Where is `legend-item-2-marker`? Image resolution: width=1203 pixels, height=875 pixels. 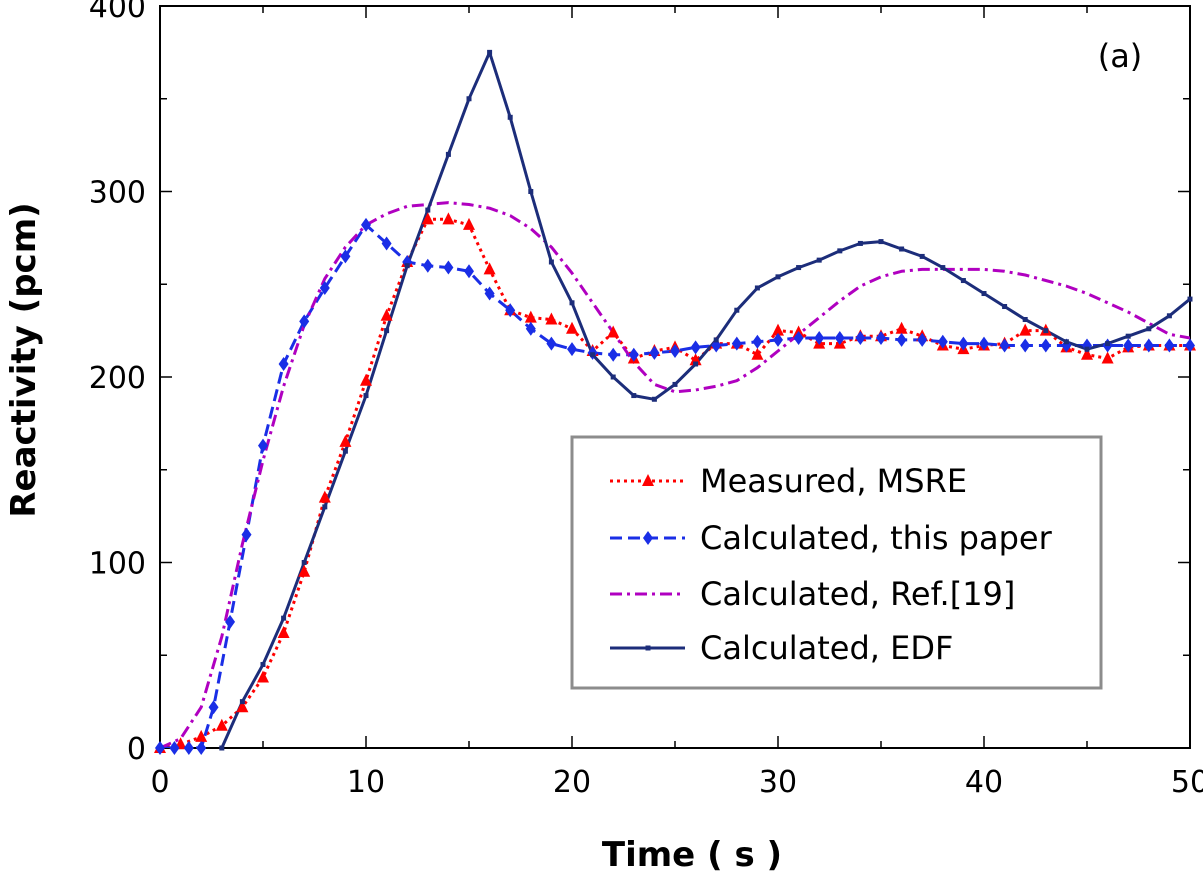 legend-item-2-marker is located at coordinates (648, 538).